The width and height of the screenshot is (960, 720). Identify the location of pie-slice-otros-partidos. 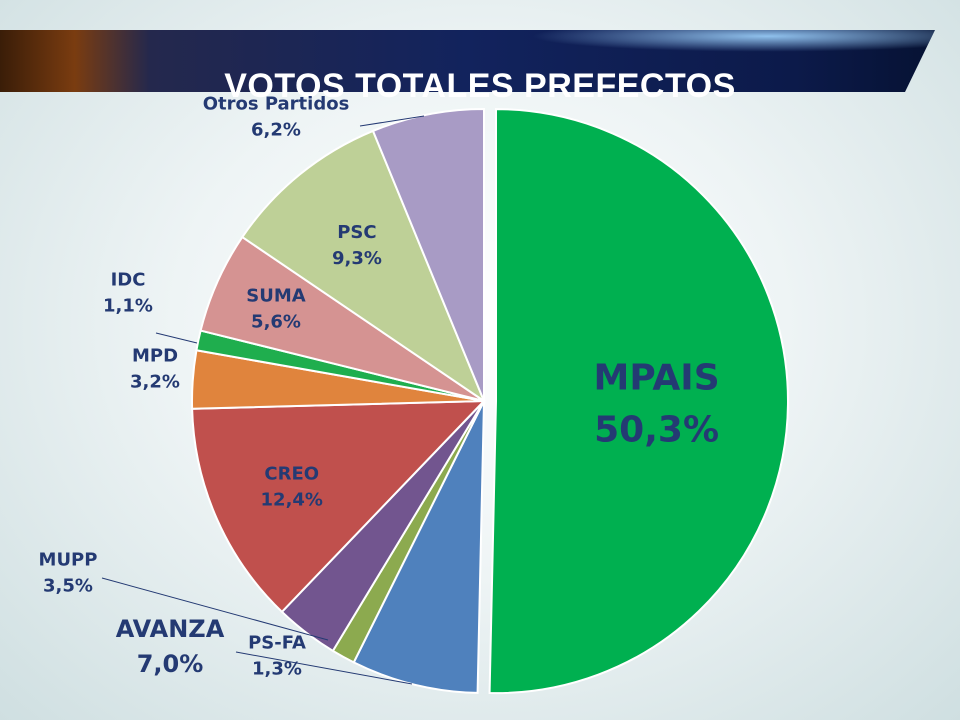
(428, 254).